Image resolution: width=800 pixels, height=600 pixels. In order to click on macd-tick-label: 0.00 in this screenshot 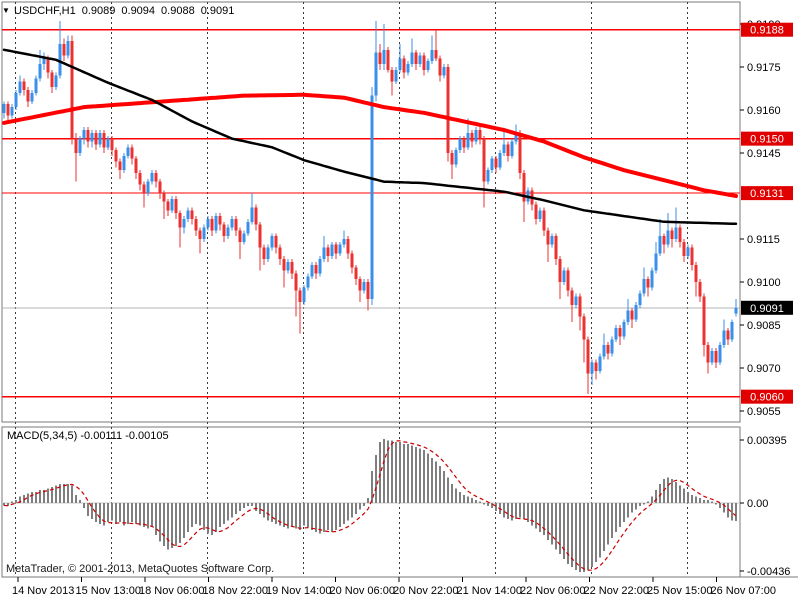, I will do `click(757, 504)`.